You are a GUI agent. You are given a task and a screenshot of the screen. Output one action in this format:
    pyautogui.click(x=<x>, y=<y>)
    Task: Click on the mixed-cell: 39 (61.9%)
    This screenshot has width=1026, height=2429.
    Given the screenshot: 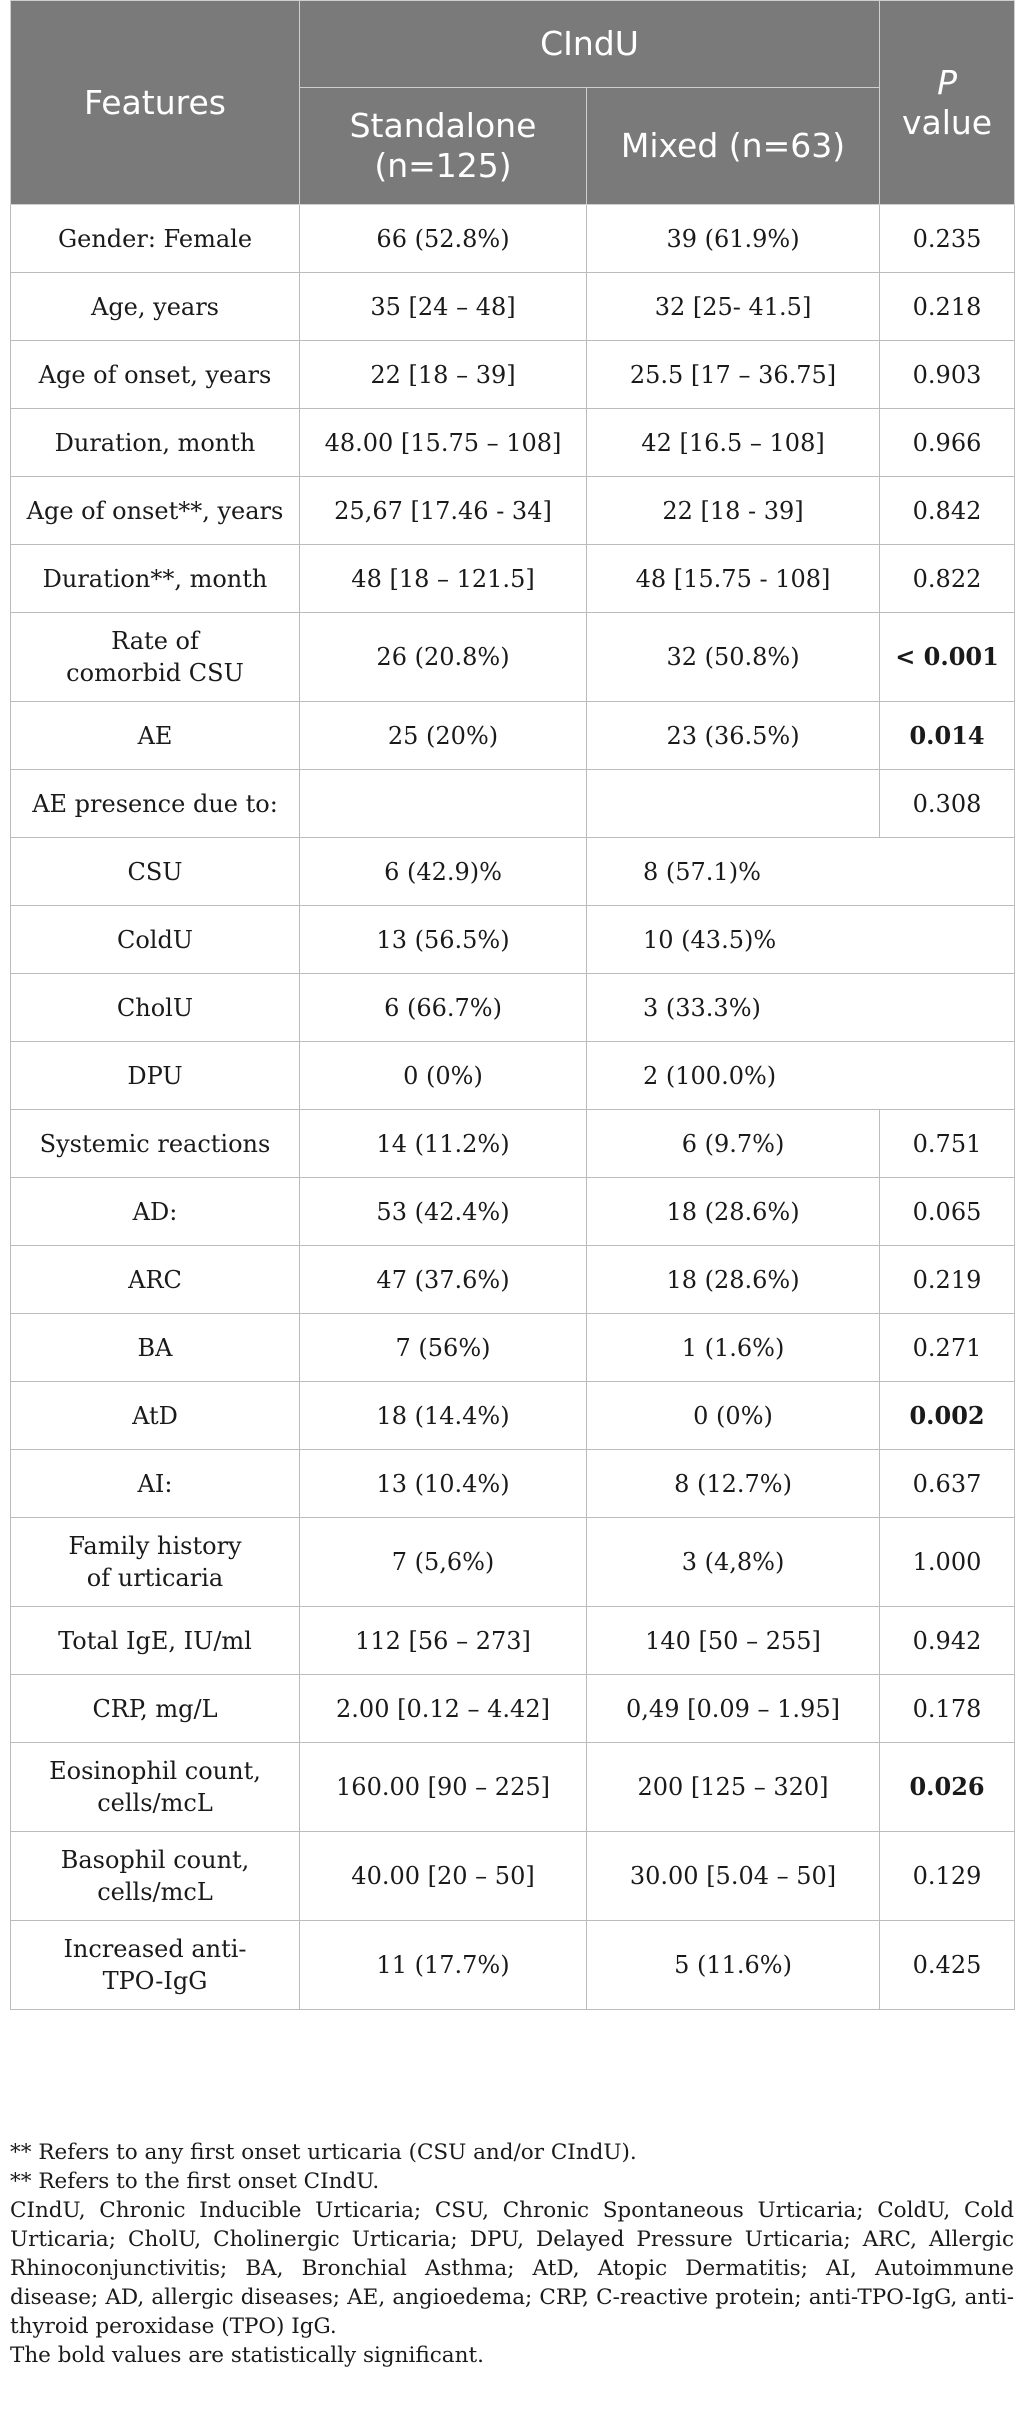 What is the action you would take?
    pyautogui.click(x=733, y=238)
    